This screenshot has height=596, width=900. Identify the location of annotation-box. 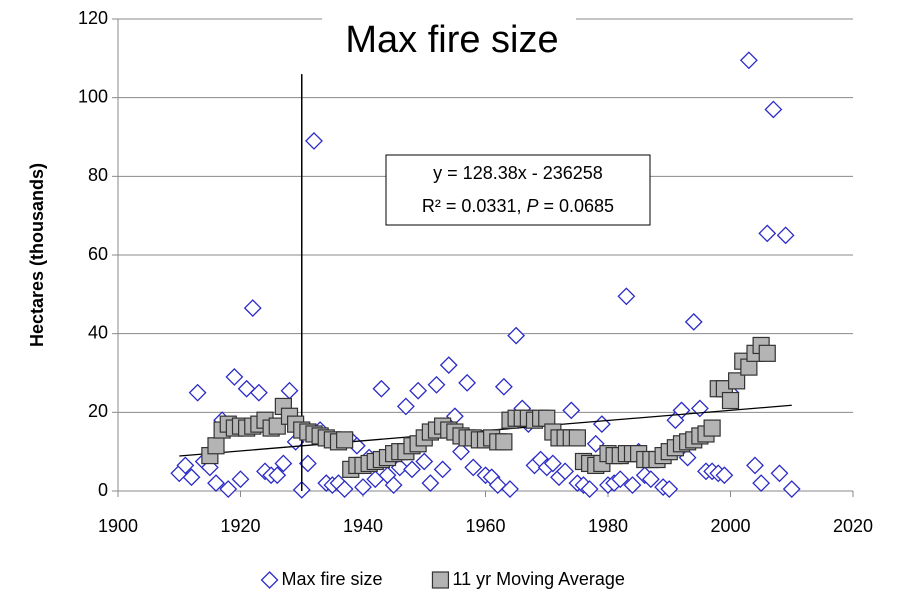
(518, 190).